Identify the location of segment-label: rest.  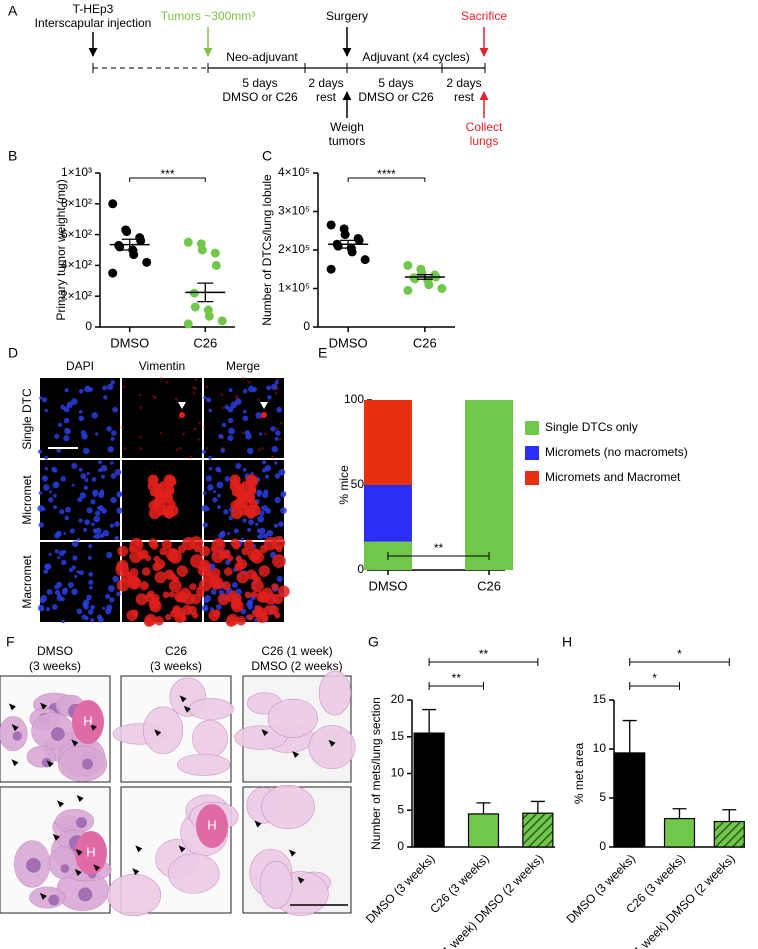
(326, 97).